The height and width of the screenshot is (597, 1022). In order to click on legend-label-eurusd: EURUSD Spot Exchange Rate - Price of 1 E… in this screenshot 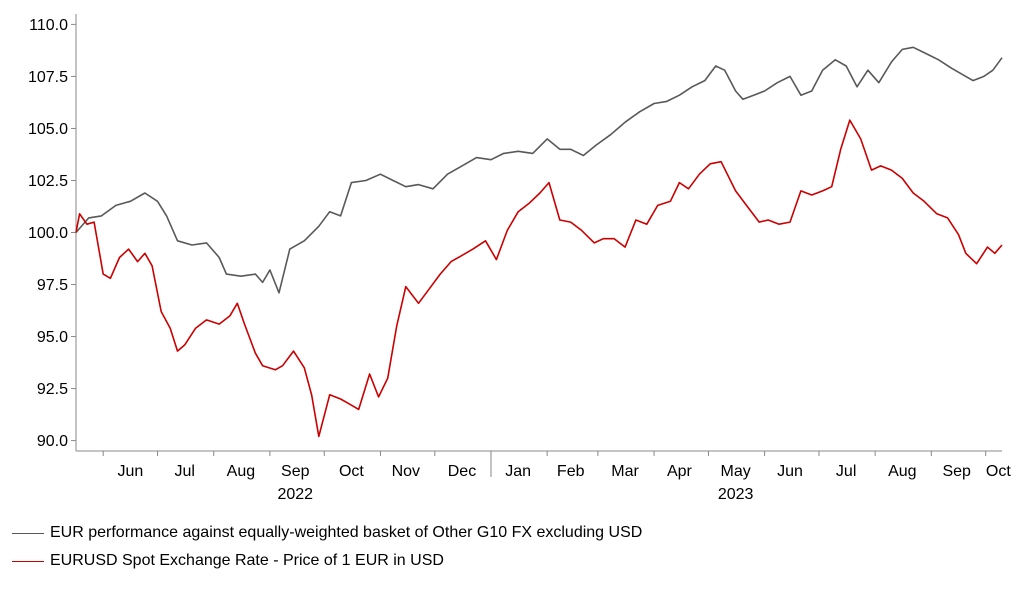, I will do `click(247, 560)`.